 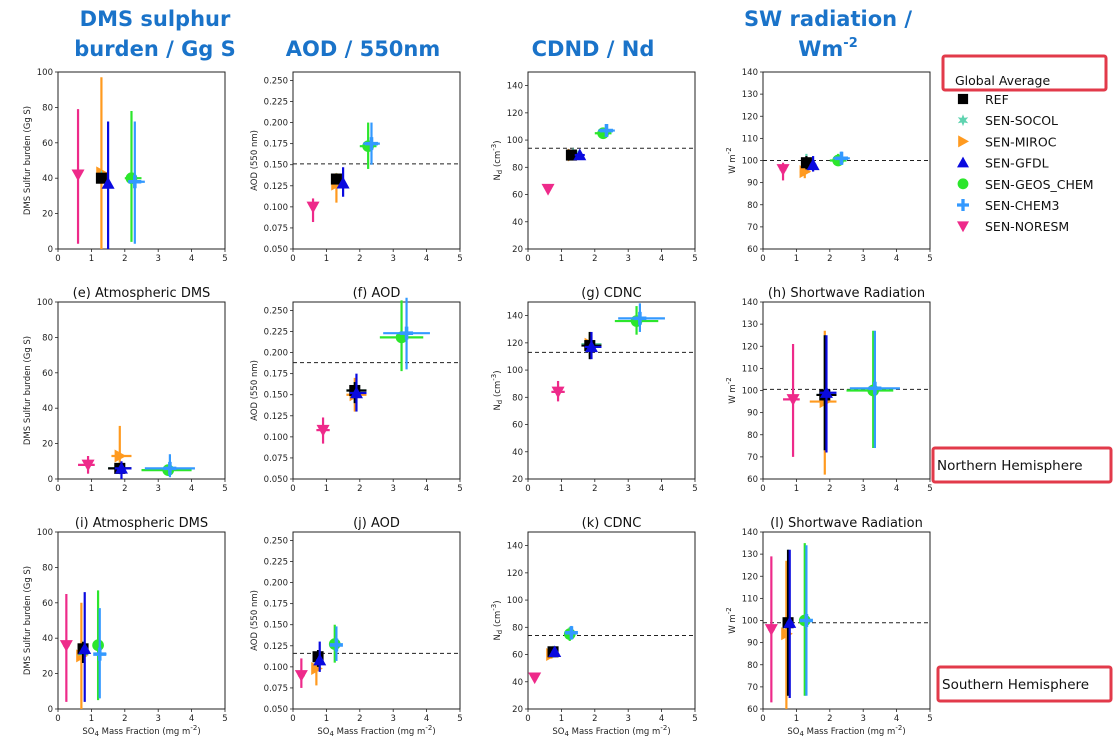 What do you see at coordinates (155, 19) in the screenshot?
I see `header-dms-line1: DMS sulphur` at bounding box center [155, 19].